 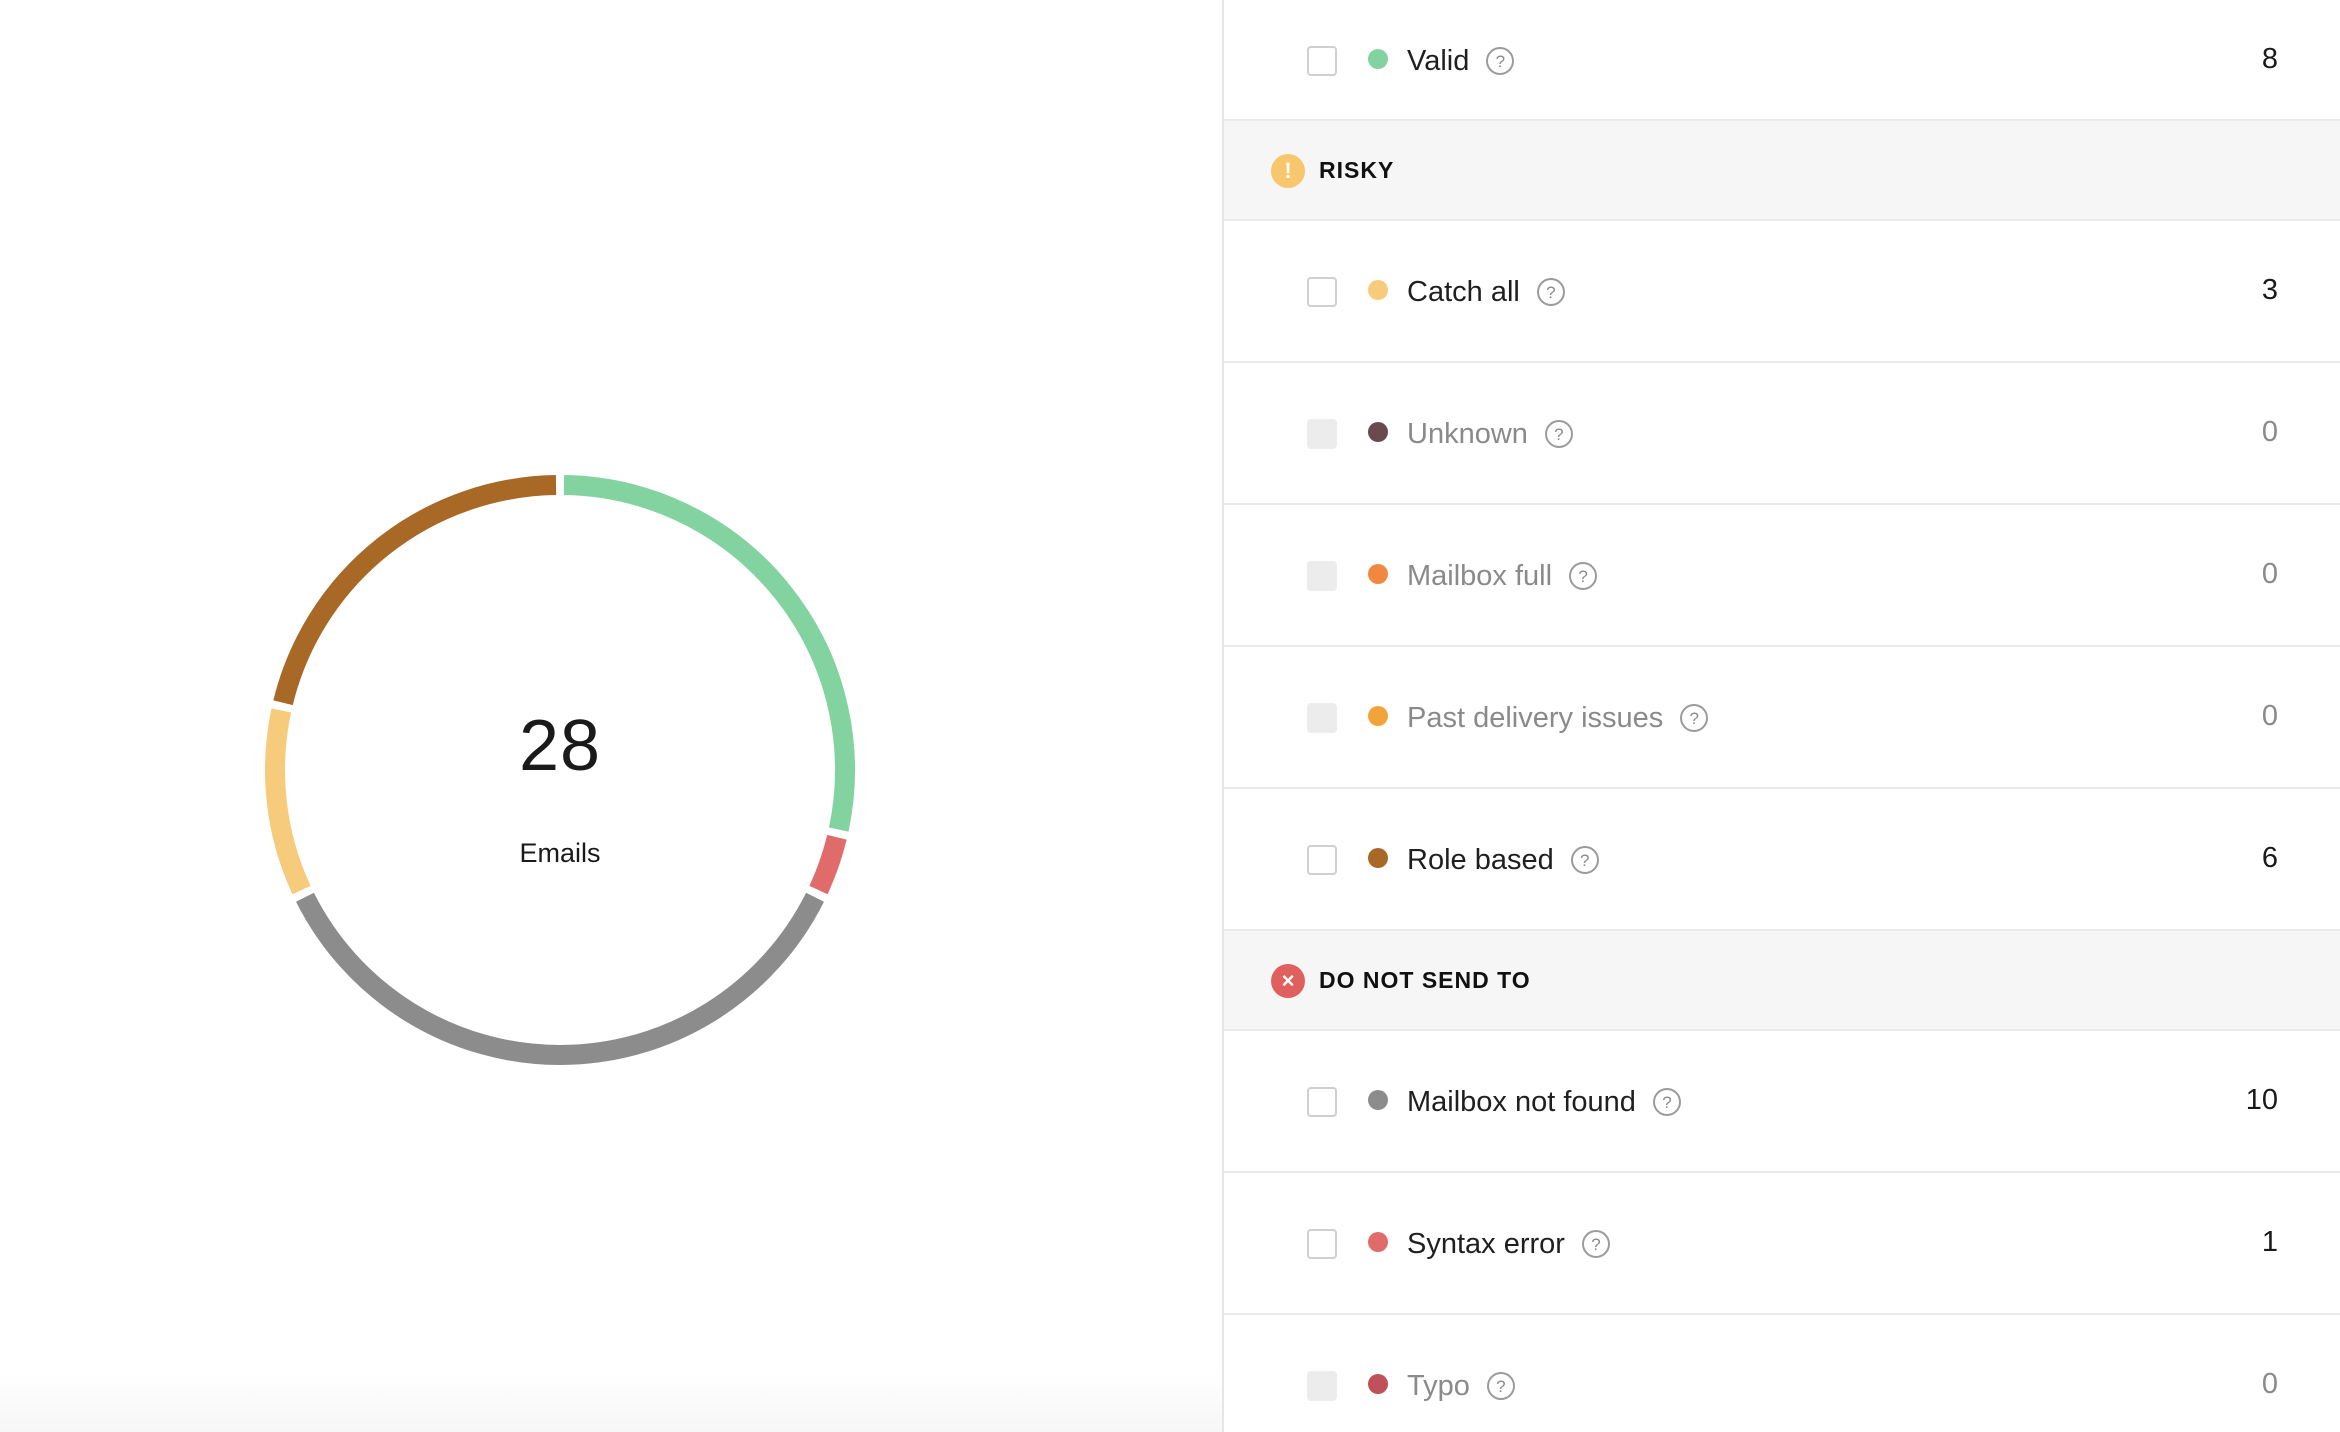 I want to click on section-title: RISKY, so click(x=1357, y=170).